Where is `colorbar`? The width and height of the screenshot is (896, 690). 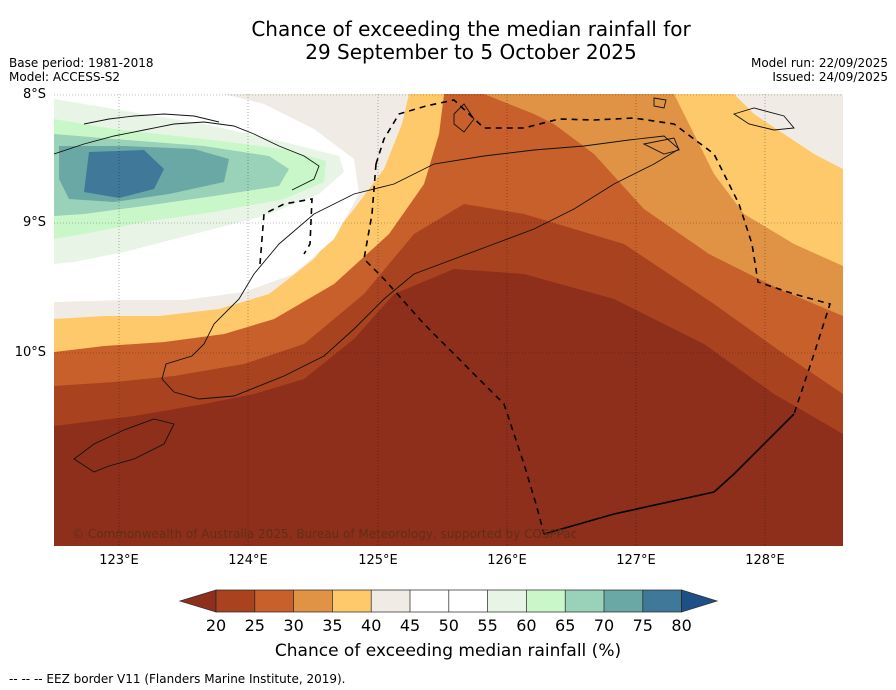 colorbar is located at coordinates (448, 601).